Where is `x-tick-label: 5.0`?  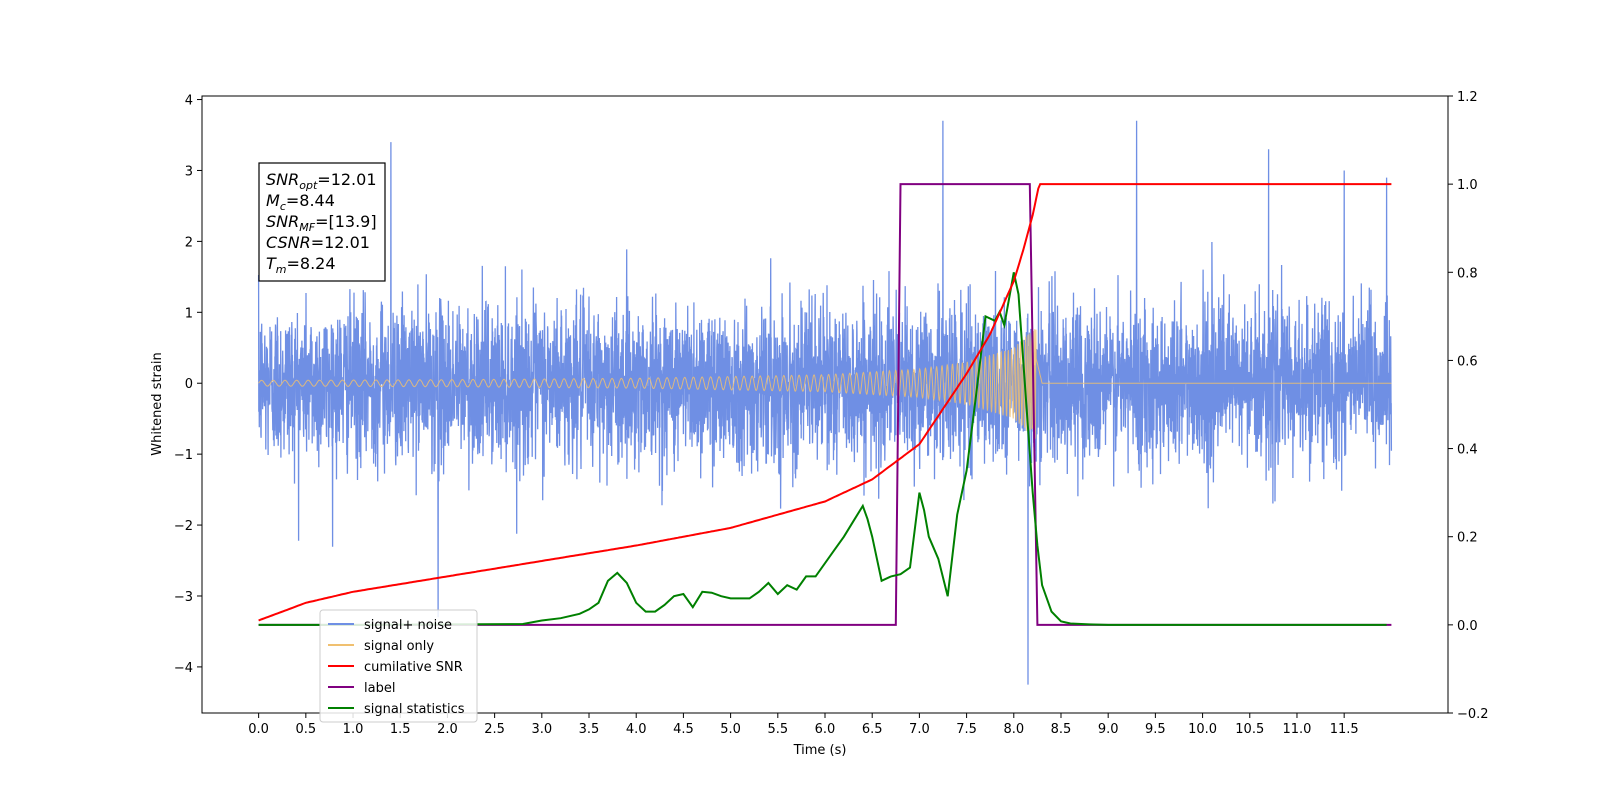 x-tick-label: 5.0 is located at coordinates (730, 729).